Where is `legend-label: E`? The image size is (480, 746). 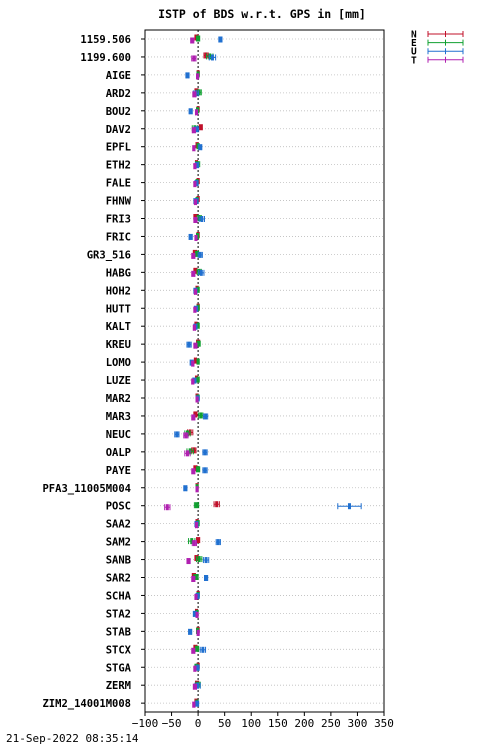 legend-label: E is located at coordinates (414, 43).